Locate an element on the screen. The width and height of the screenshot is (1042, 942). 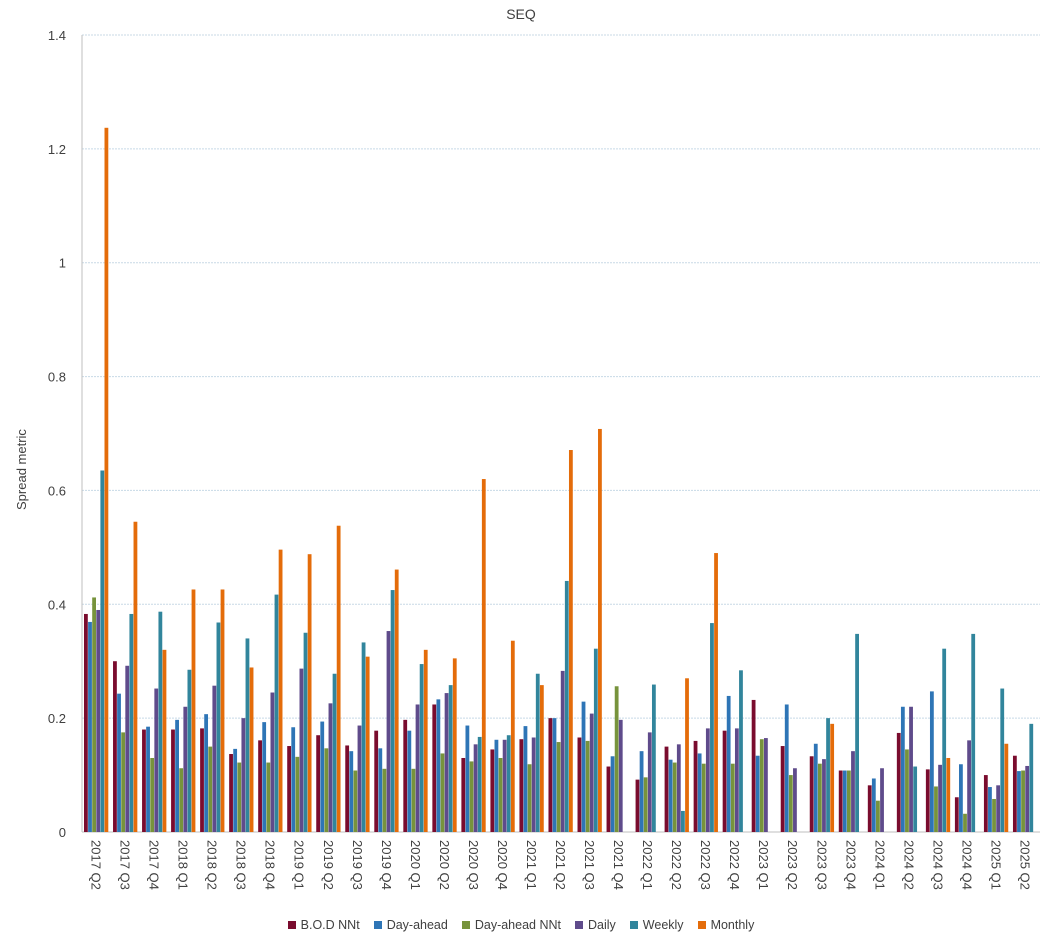
legend-label: Daily is located at coordinates (602, 925).